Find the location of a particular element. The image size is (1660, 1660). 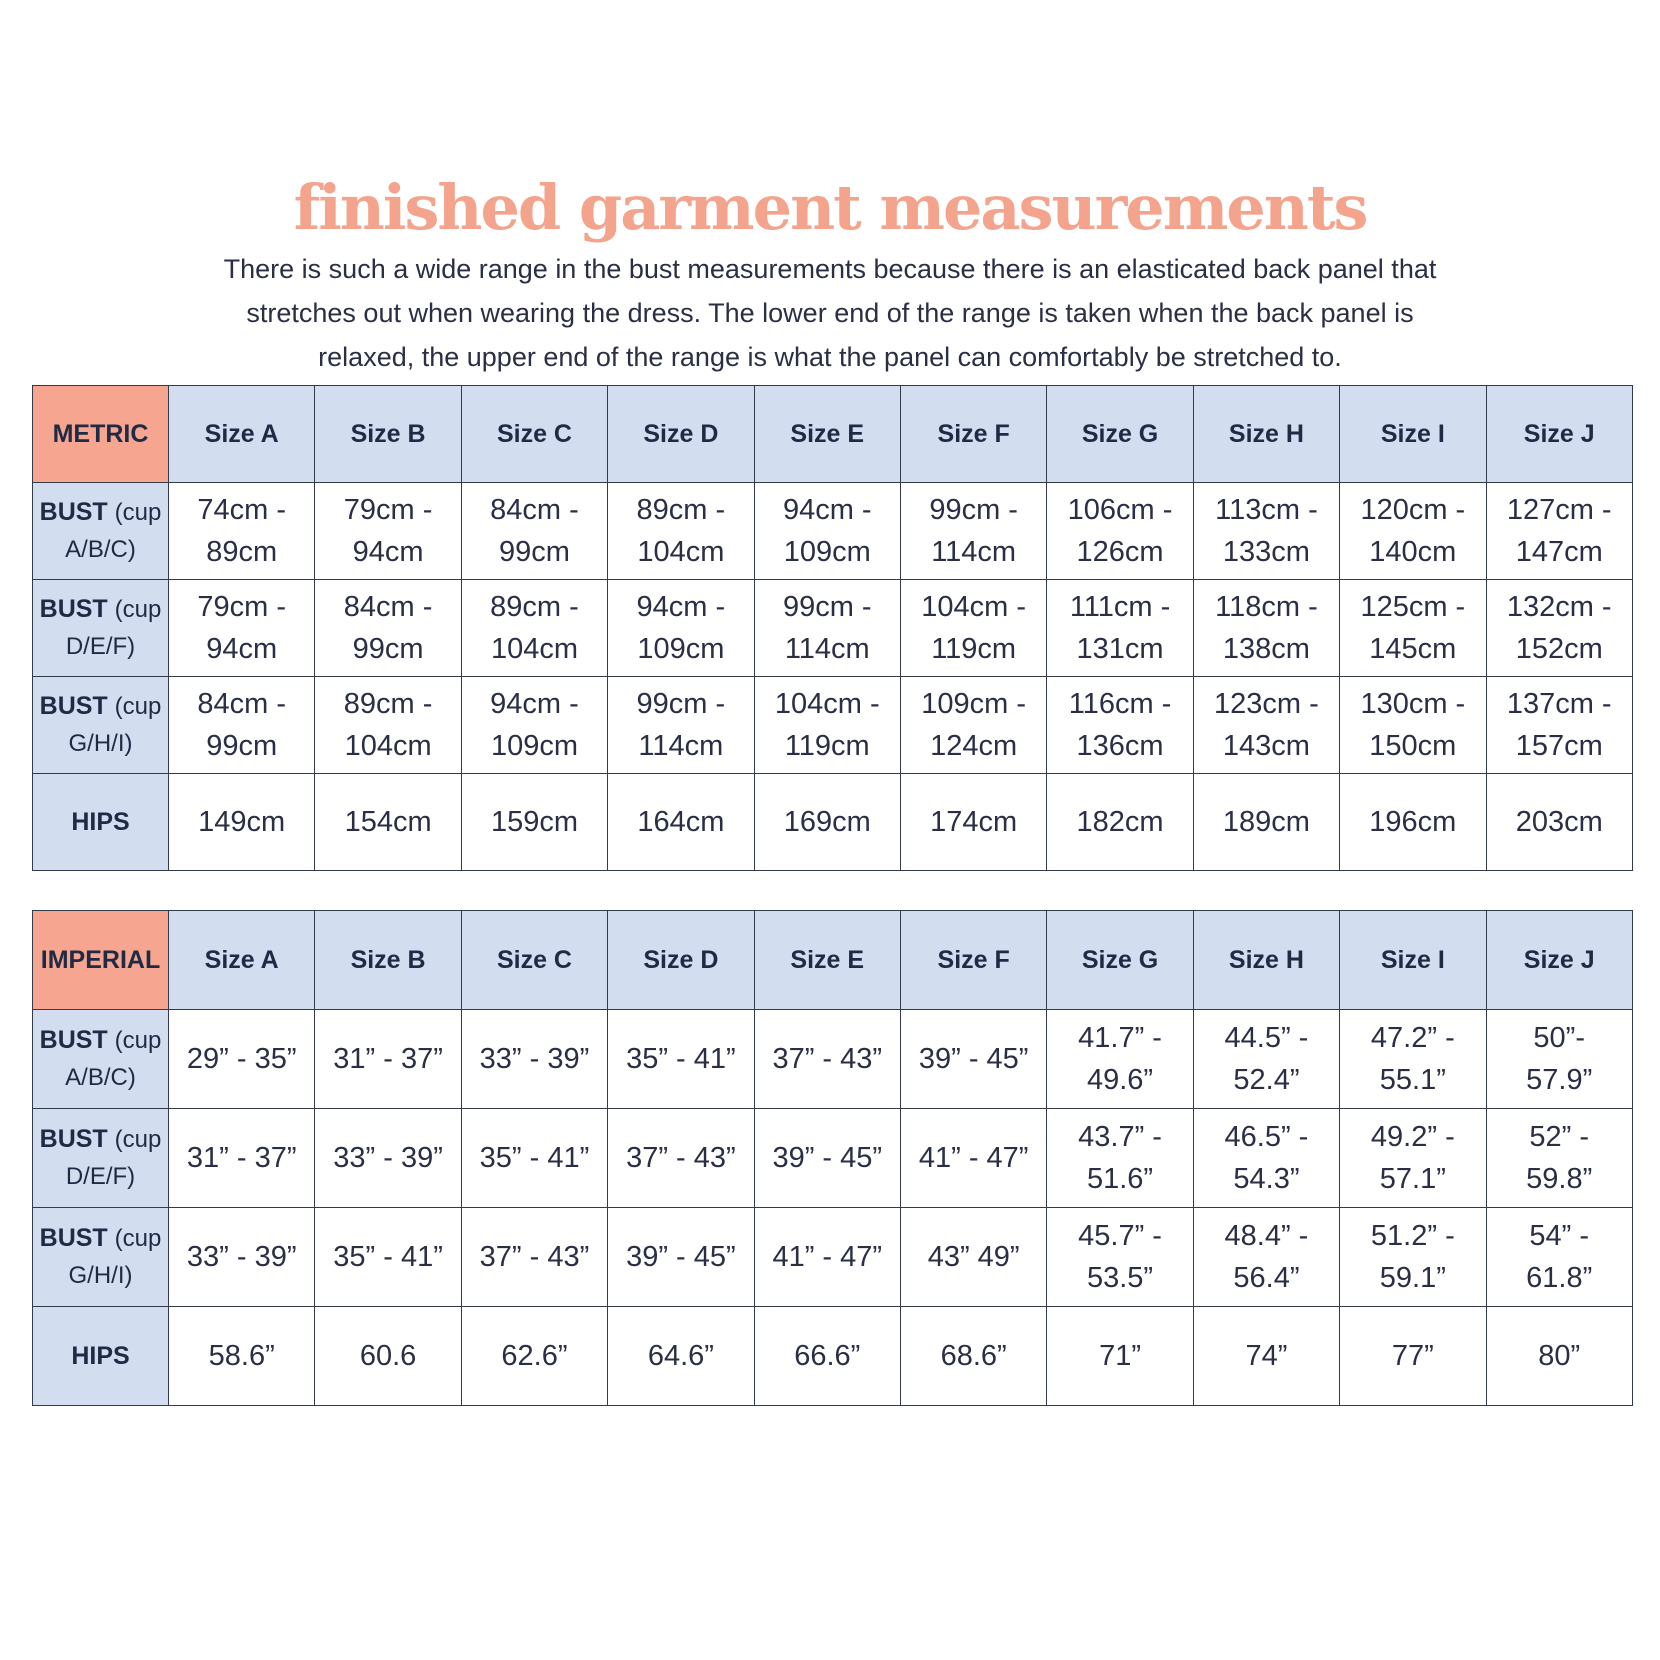

measurement-value: 37” - 43” is located at coordinates (681, 1158).